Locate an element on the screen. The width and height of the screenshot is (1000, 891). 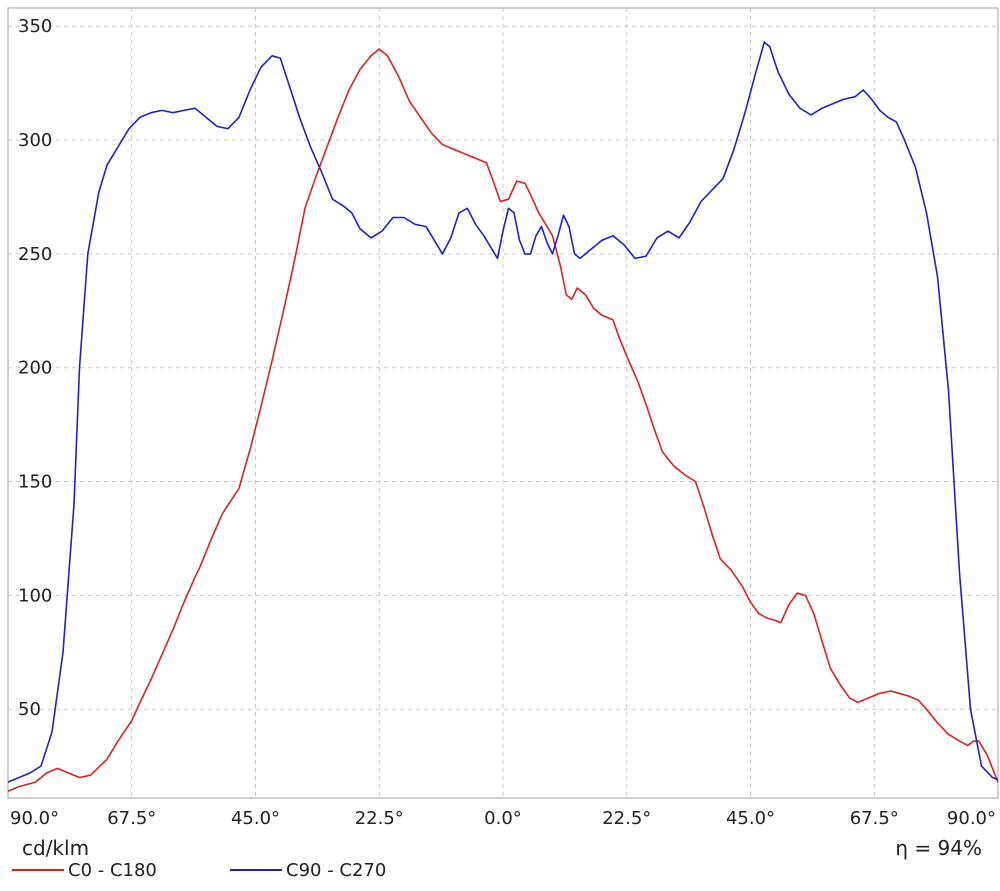
y-tick-label: 250 is located at coordinates (35, 254).